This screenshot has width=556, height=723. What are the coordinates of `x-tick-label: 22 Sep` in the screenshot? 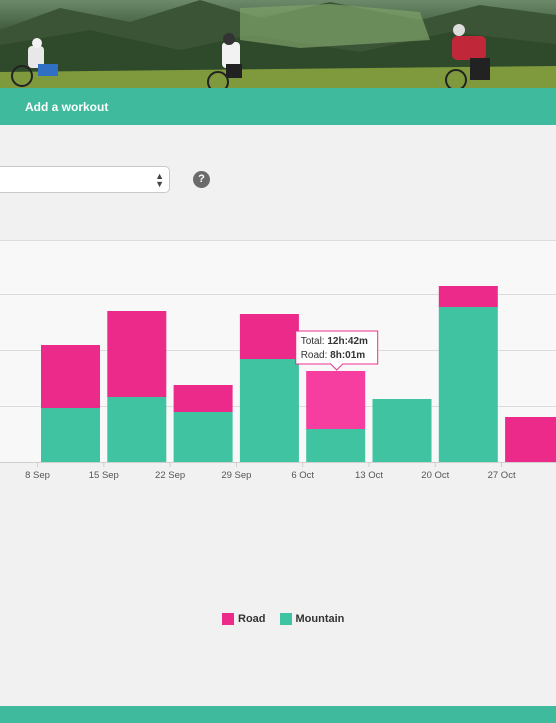 It's located at (170, 475).